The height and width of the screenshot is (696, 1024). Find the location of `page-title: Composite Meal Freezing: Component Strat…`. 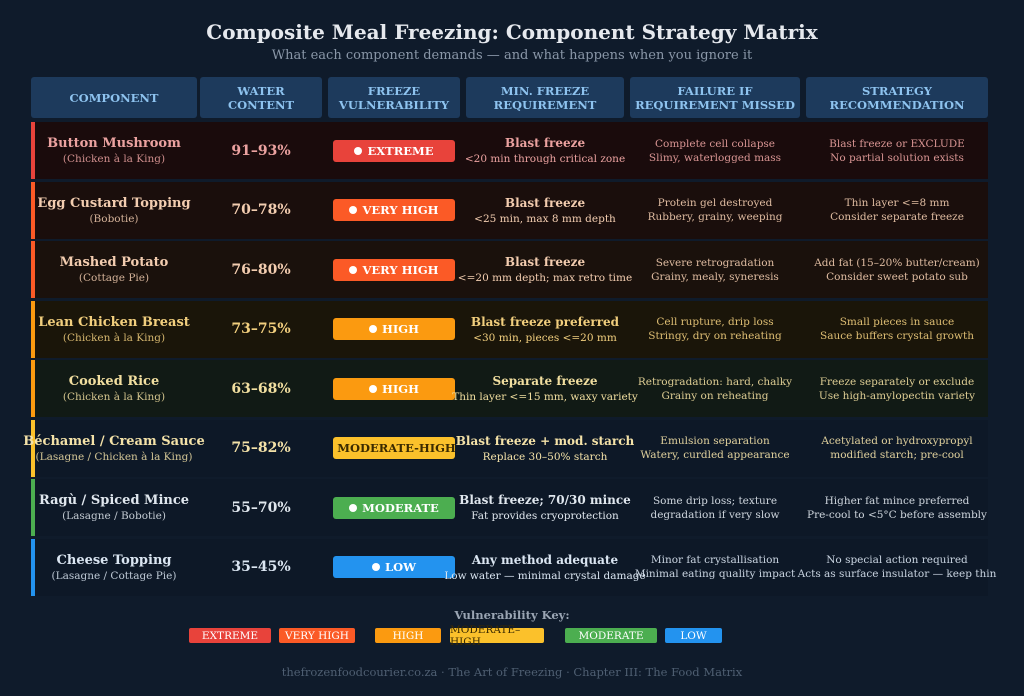

page-title: Composite Meal Freezing: Component Strat… is located at coordinates (512, 32).